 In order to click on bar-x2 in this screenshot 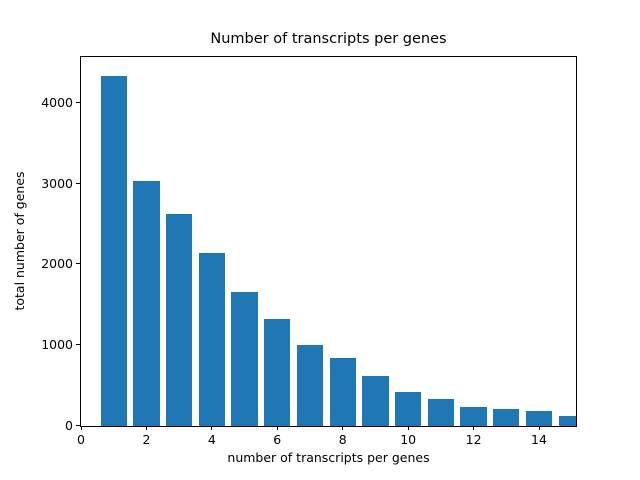, I will do `click(146, 303)`.